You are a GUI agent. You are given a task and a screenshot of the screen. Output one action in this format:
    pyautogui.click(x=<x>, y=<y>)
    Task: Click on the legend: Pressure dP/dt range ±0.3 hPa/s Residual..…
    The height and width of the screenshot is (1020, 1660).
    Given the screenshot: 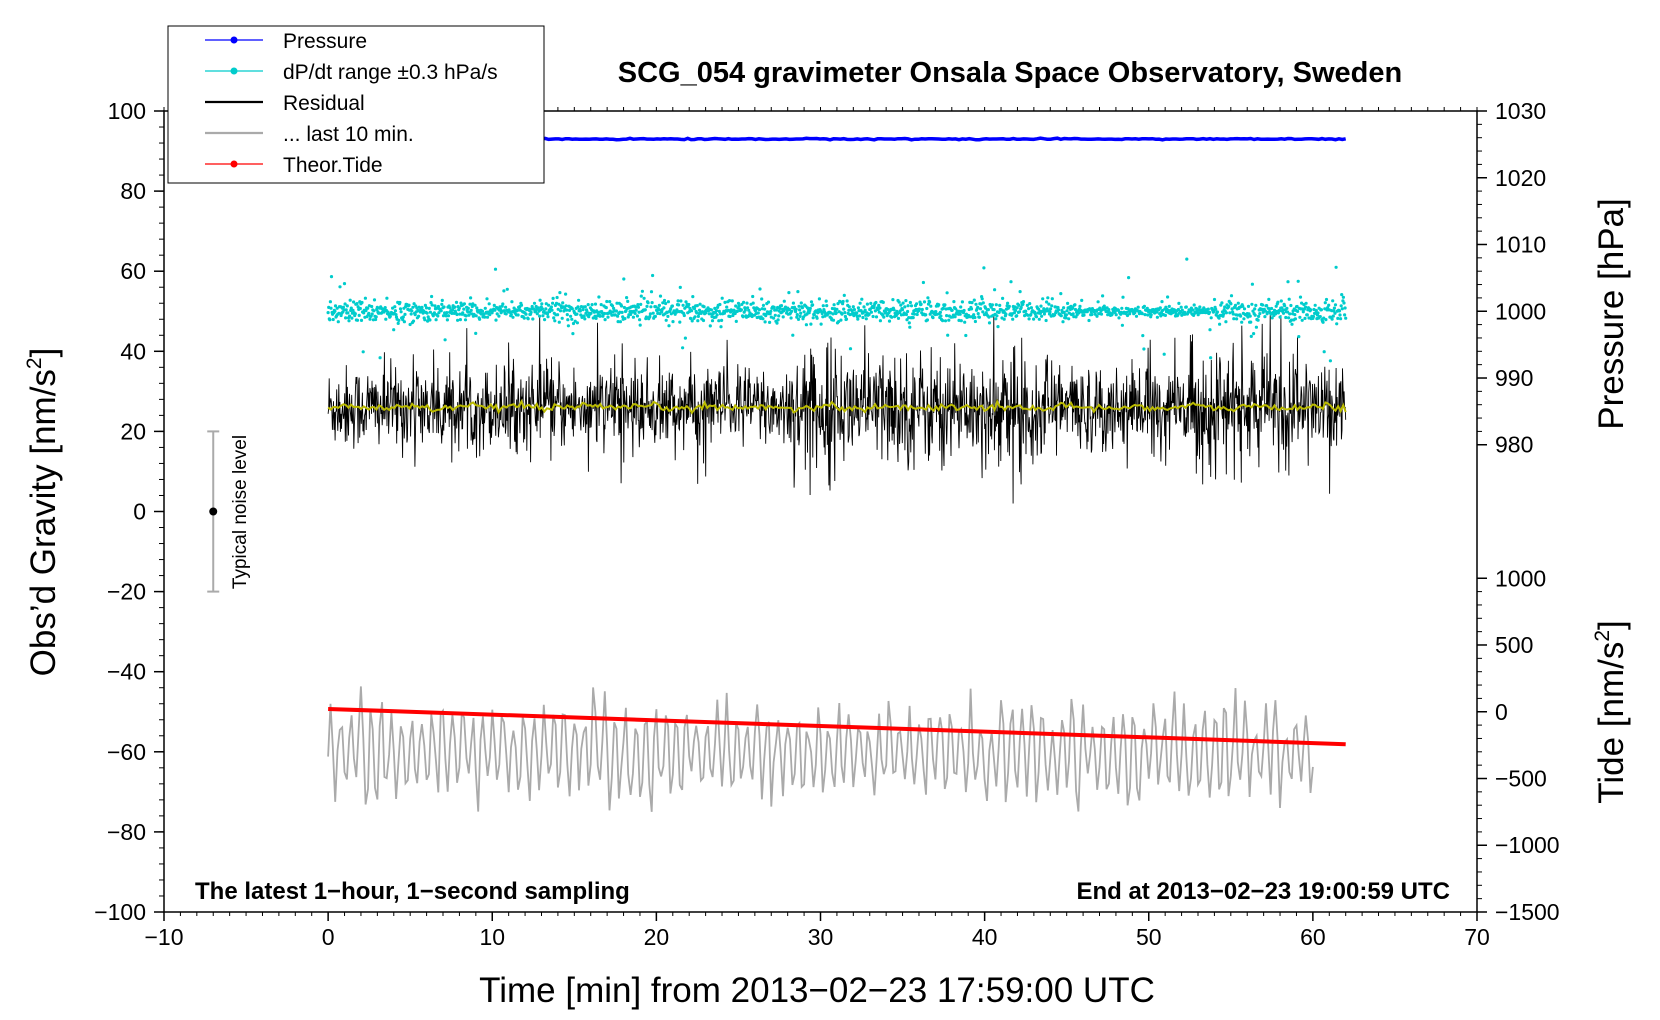 What is the action you would take?
    pyautogui.click(x=356, y=104)
    